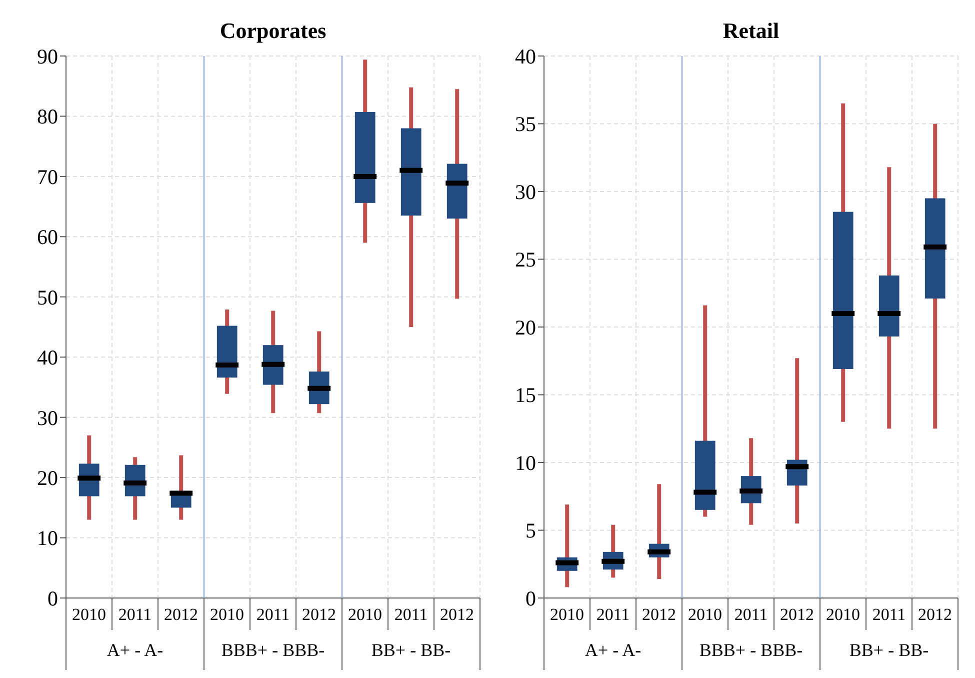 Image resolution: width=975 pixels, height=678 pixels. Describe the element at coordinates (47, 176) in the screenshot. I see `y-tick-label: 70` at that location.